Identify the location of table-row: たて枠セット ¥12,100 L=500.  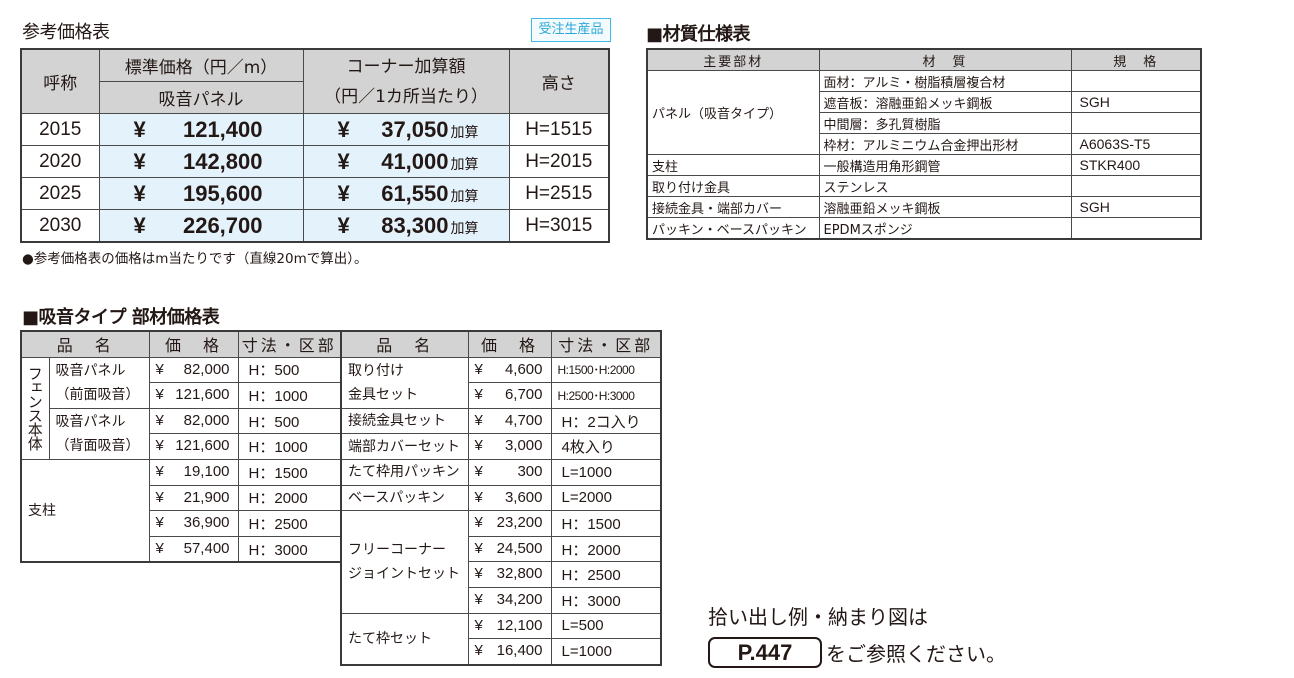
(501, 639).